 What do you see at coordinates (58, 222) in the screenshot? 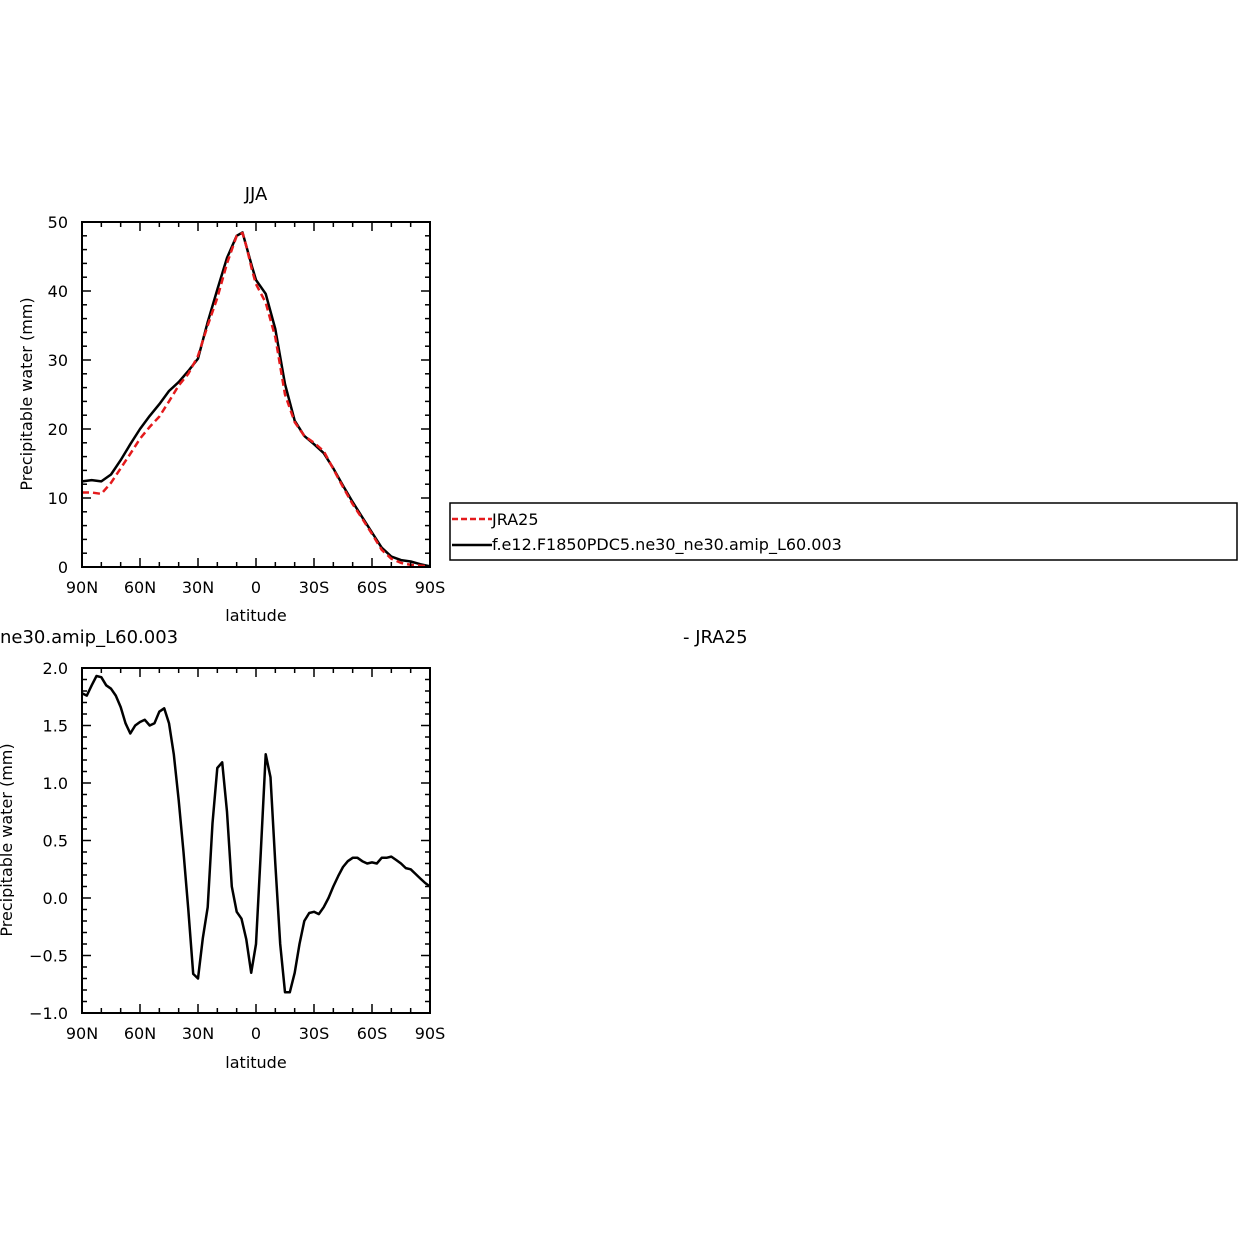
I see `top-panel-y-tick-label: 50` at bounding box center [58, 222].